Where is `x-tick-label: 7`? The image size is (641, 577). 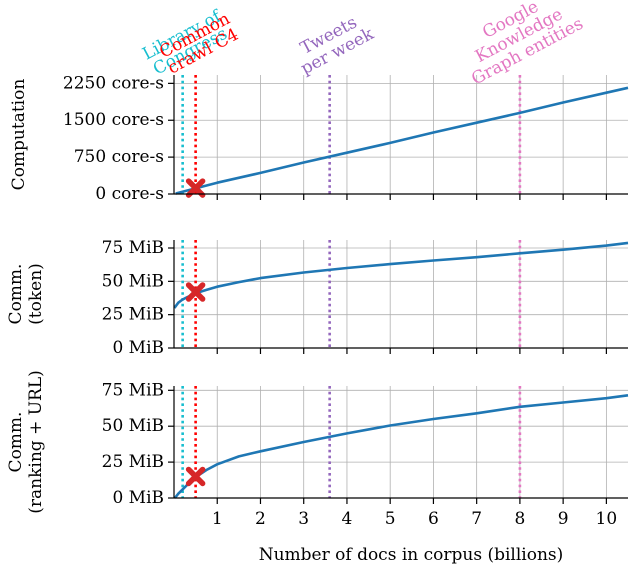 x-tick-label: 7 is located at coordinates (476, 519).